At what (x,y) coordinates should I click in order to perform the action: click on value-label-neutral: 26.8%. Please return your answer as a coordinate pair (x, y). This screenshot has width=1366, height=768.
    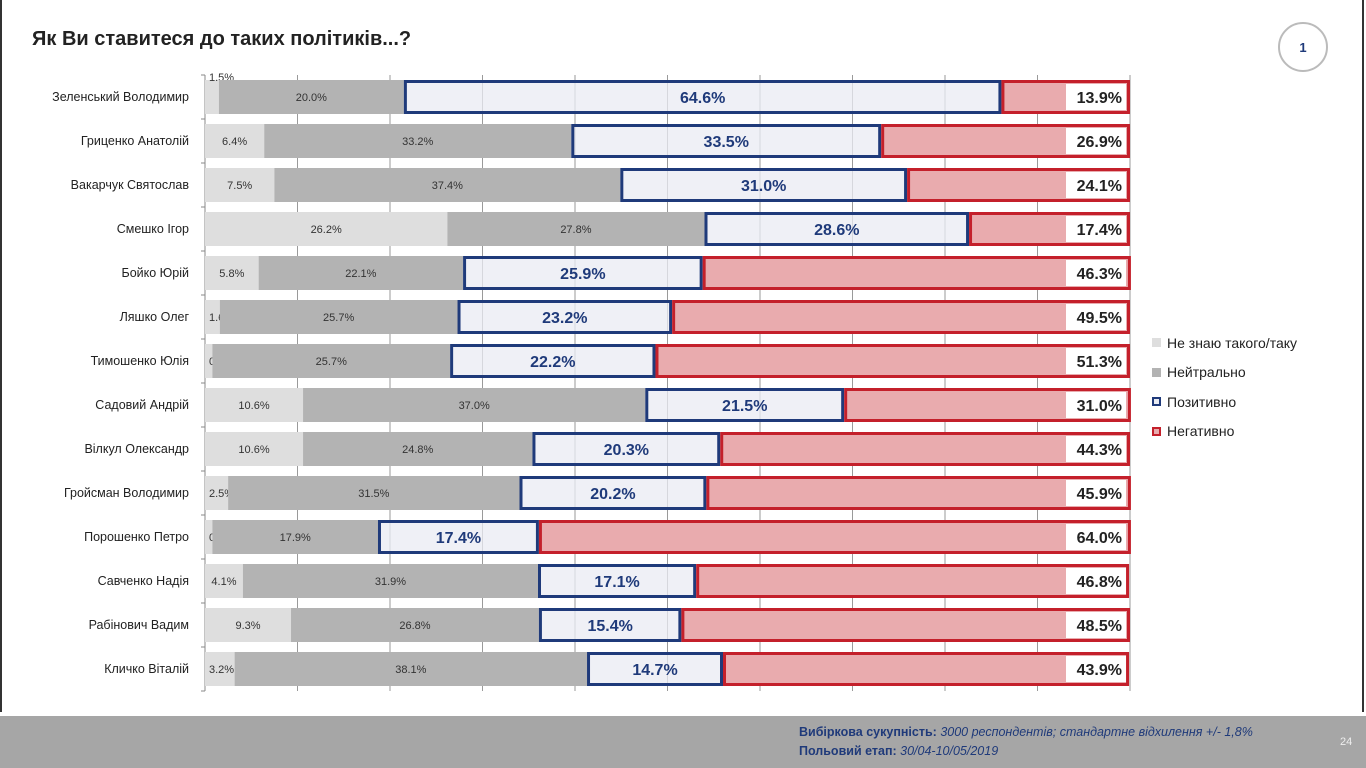
    Looking at the image, I should click on (414, 626).